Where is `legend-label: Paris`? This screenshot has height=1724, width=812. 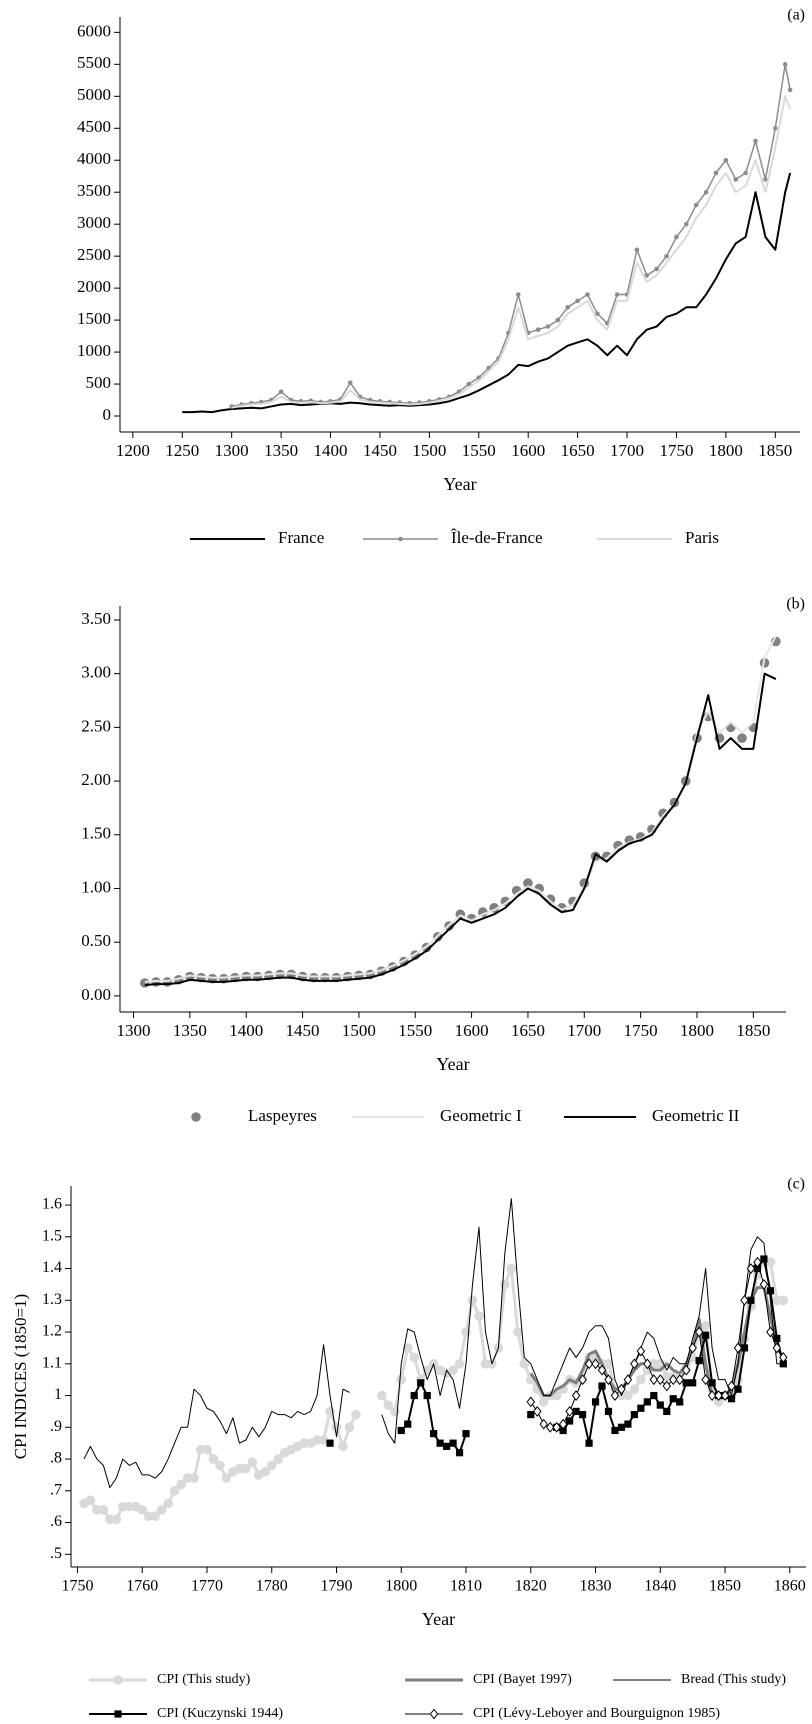
legend-label: Paris is located at coordinates (702, 537).